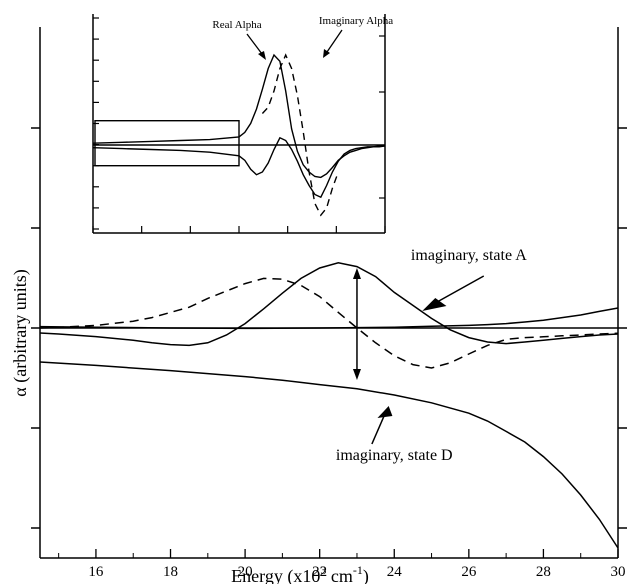 This screenshot has height=584, width=628. Describe the element at coordinates (319, 572) in the screenshot. I see `x-tick-label: 22` at that location.